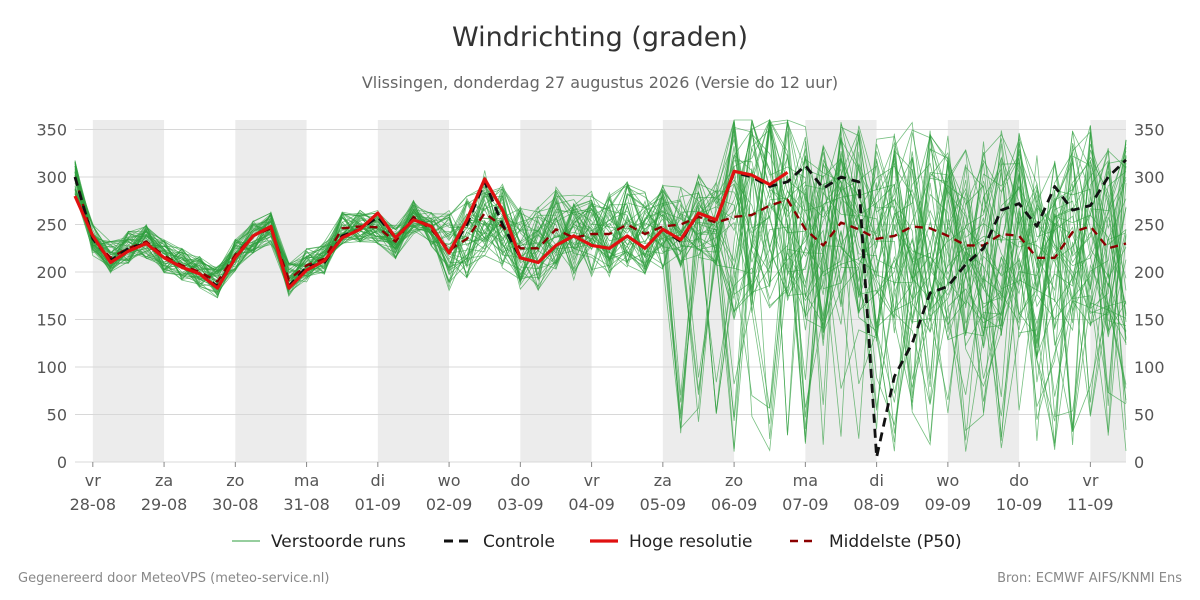 This screenshot has height=600, width=1200. I want to click on y-tick-label: 250, so click(51, 225).